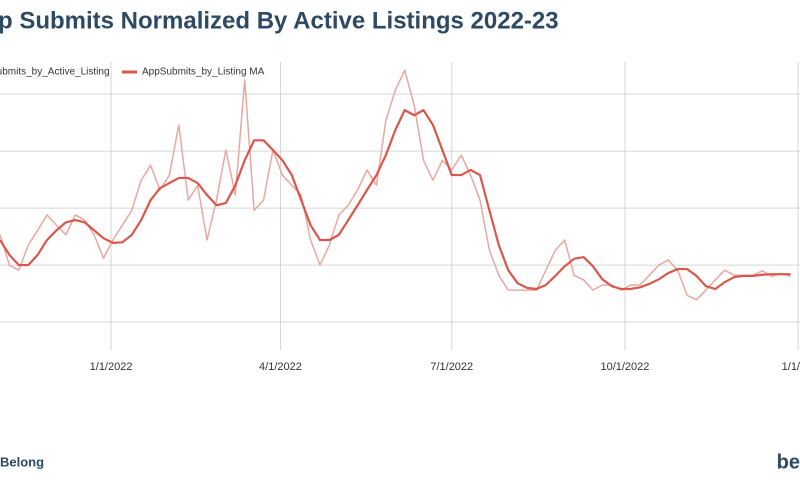 The height and width of the screenshot is (500, 800). I want to click on x-tick-label: 10/1/2022, so click(624, 367).